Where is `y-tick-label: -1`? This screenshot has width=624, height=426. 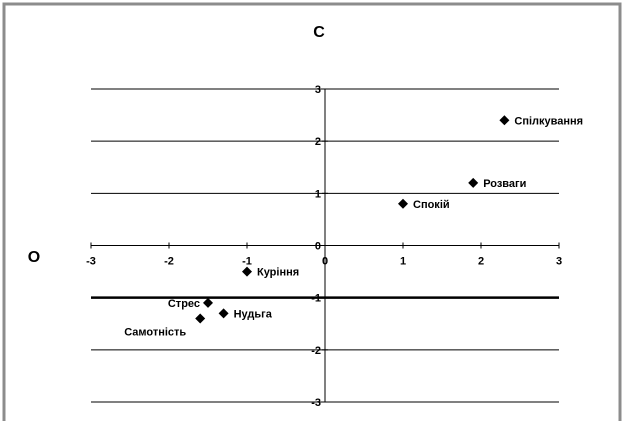 y-tick-label: -1 is located at coordinates (316, 299).